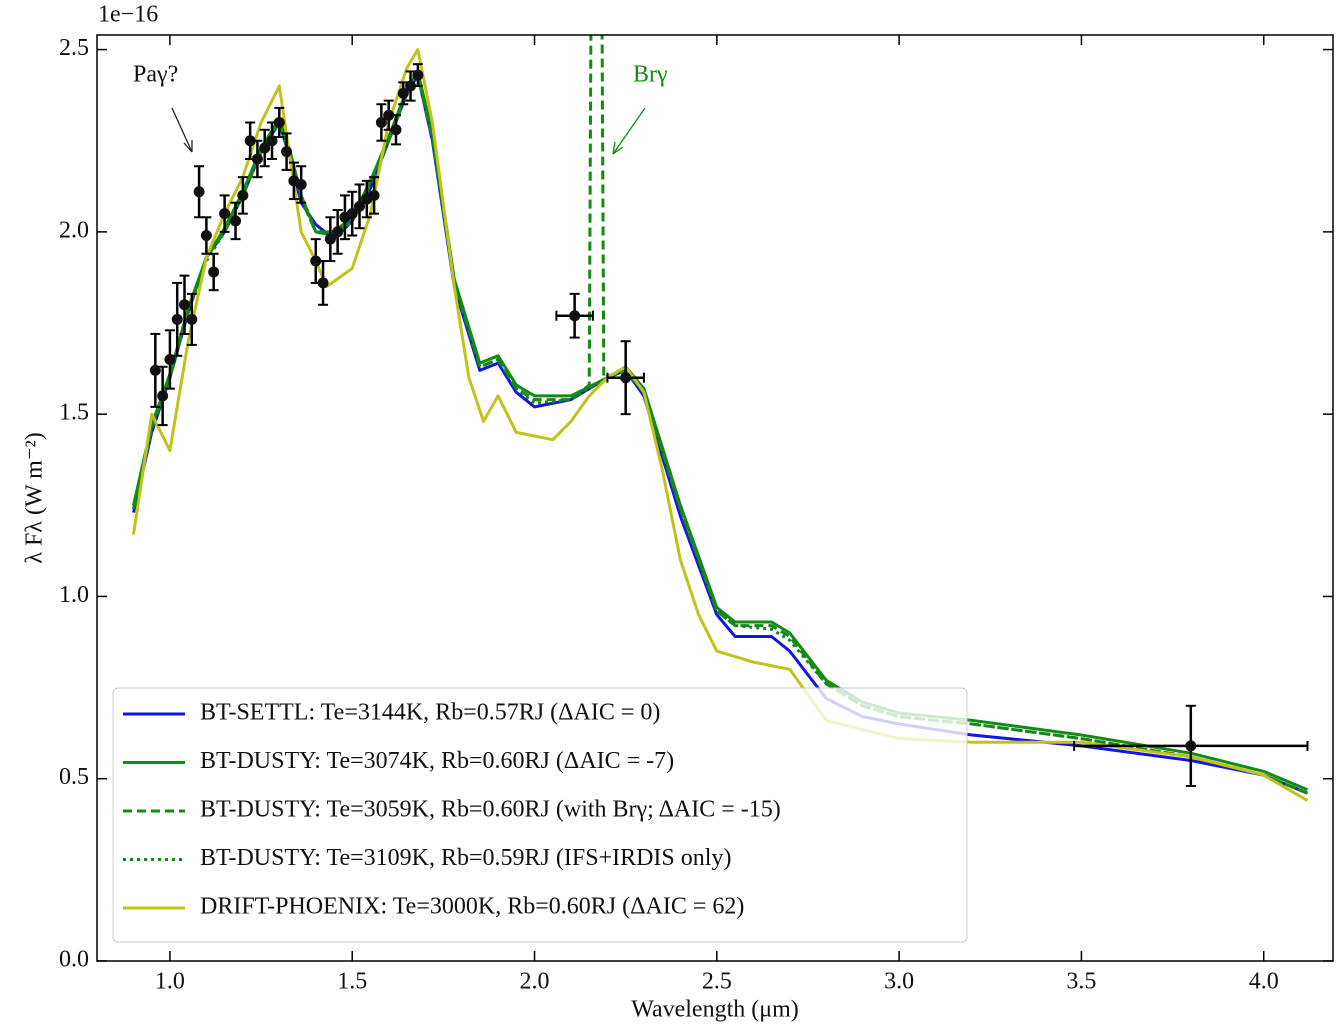 The image size is (1342, 1032). What do you see at coordinates (430, 713) in the screenshot?
I see `legend-label: BT-SETTL: Te=3144K, Rb=0.57RJ (ΔAIC = 0)` at bounding box center [430, 713].